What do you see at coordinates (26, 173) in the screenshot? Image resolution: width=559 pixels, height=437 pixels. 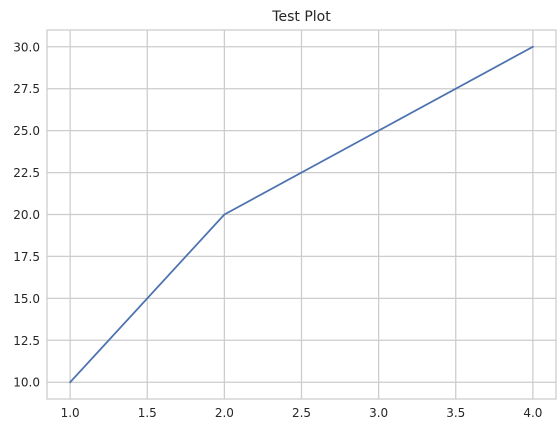 I see `y-tick-label: 22.5` at bounding box center [26, 173].